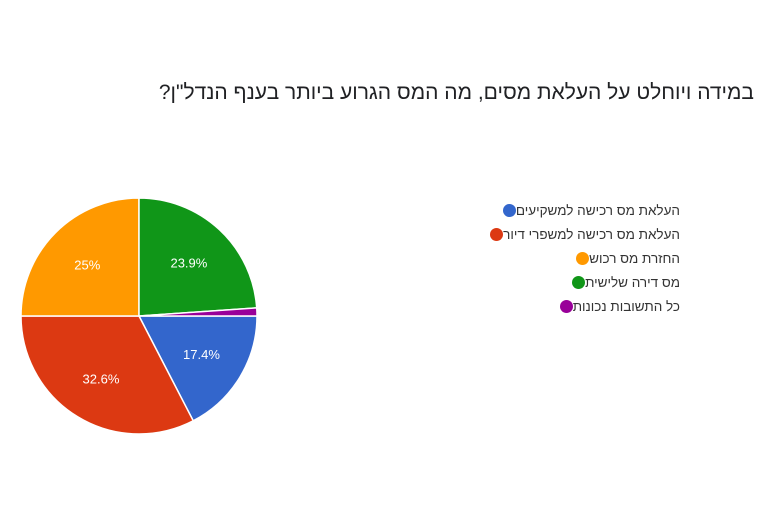 The image size is (768, 511). Describe the element at coordinates (632, 282) in the screenshot. I see `legend-label: מס דירה שלישית` at that location.